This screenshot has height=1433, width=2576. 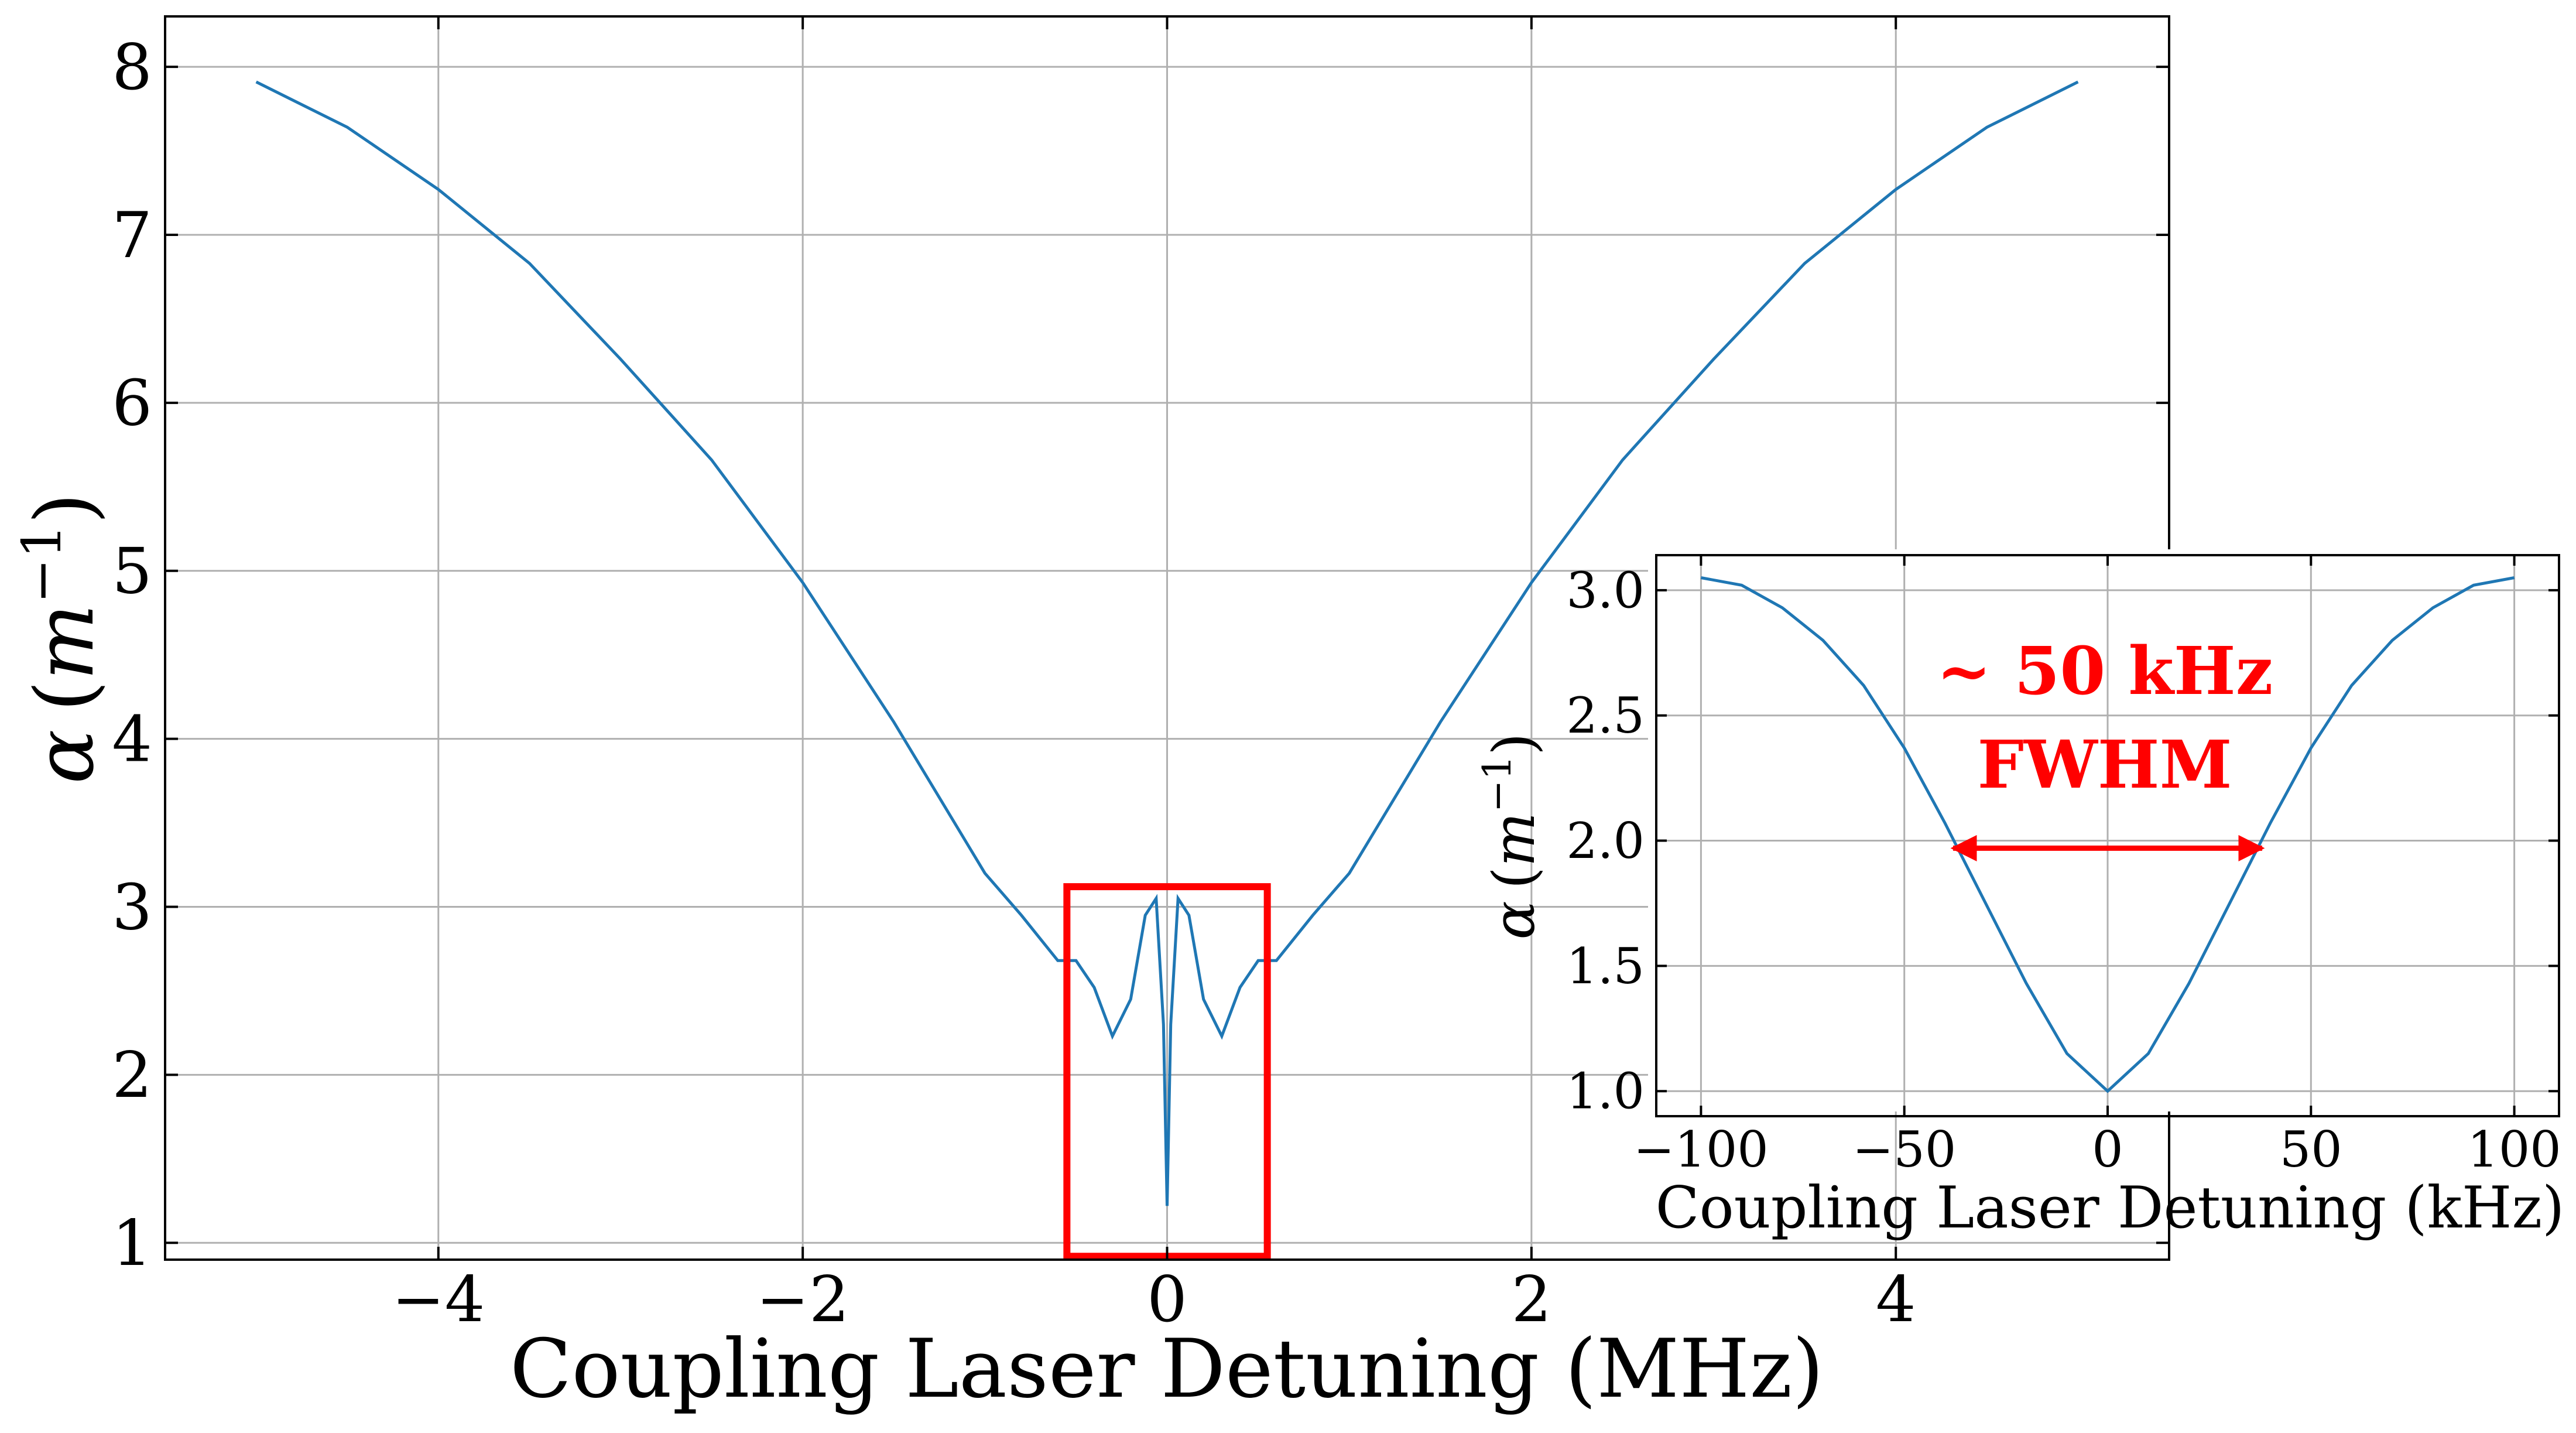 What do you see at coordinates (2311, 1149) in the screenshot?
I see `inset-x-tick-label: 50` at bounding box center [2311, 1149].